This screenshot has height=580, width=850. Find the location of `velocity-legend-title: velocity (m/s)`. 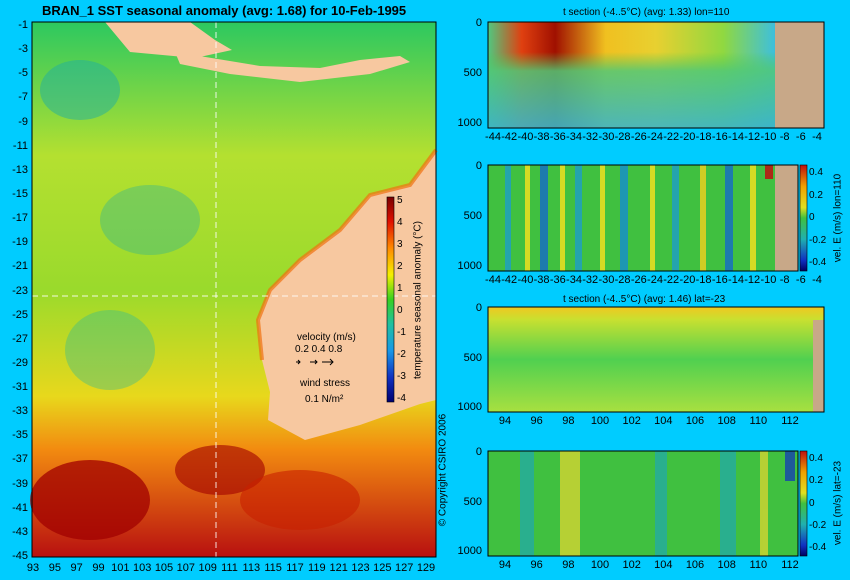

velocity-legend-title: velocity (m/s) is located at coordinates (326, 337).